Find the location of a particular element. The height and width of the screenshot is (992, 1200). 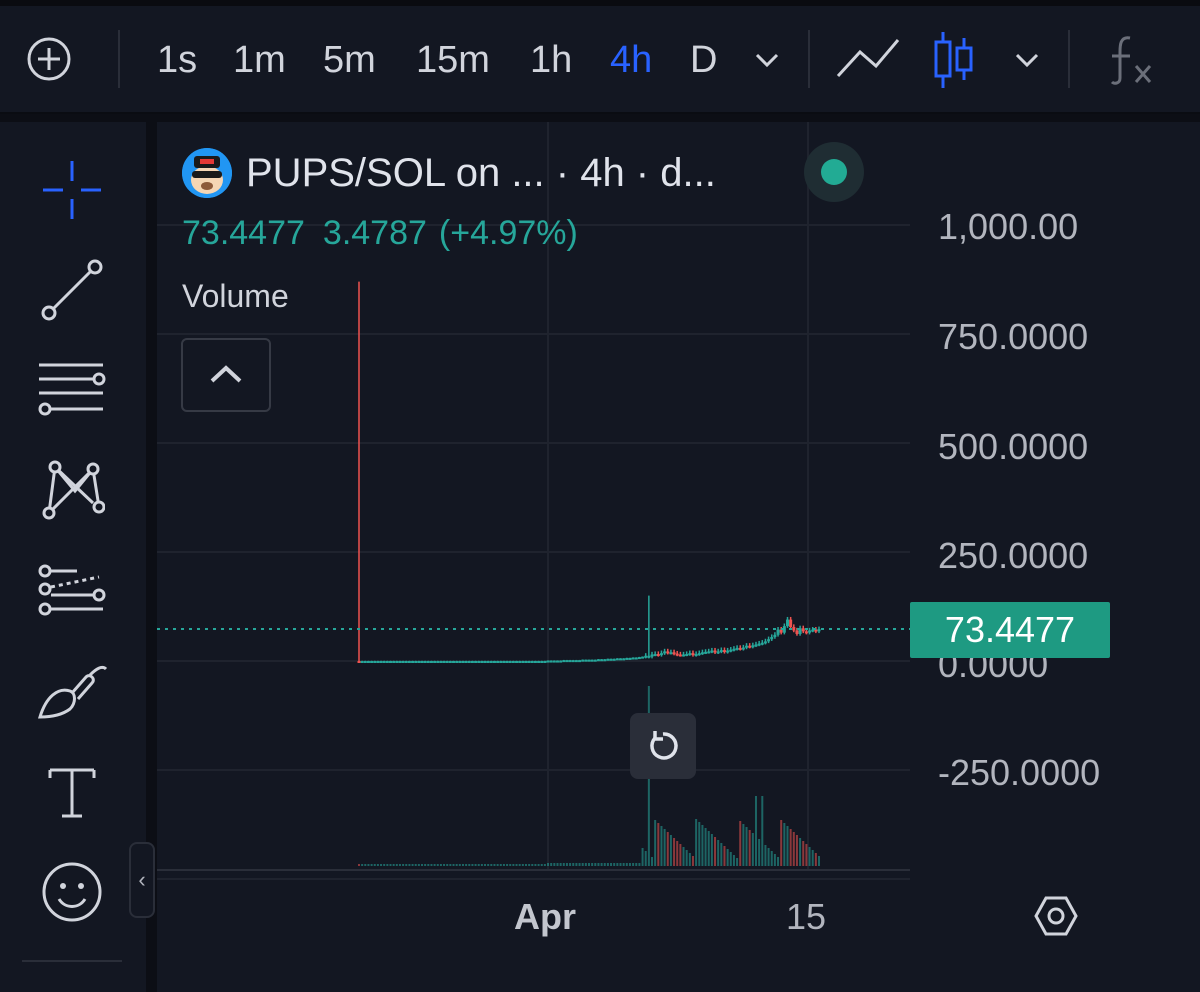

price-tick-label: 250.0000 is located at coordinates (1013, 555).